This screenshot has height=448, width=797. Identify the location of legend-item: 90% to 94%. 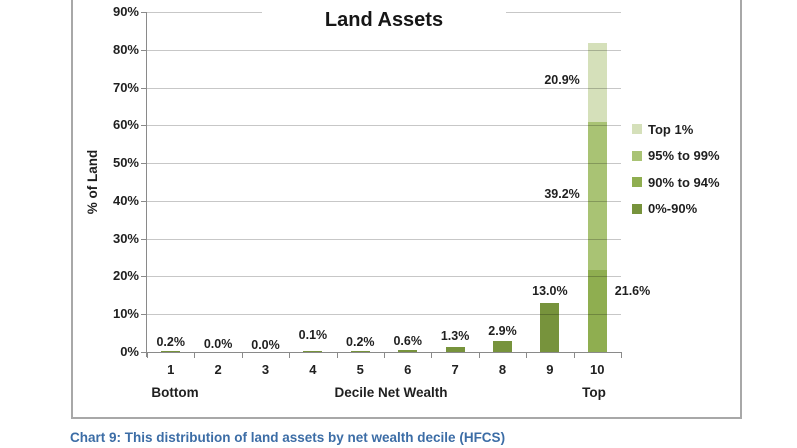
(687, 182).